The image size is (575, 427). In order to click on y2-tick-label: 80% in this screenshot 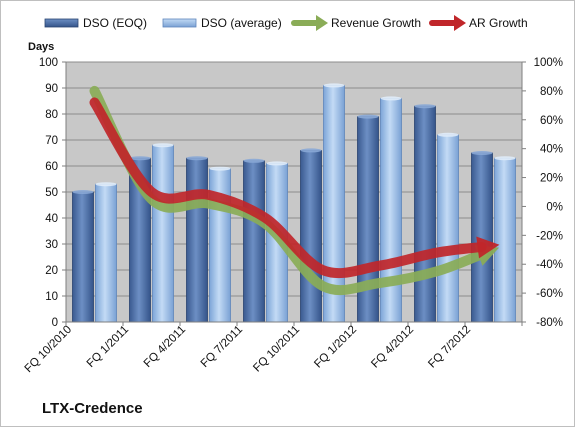, I will do `click(551, 92)`.